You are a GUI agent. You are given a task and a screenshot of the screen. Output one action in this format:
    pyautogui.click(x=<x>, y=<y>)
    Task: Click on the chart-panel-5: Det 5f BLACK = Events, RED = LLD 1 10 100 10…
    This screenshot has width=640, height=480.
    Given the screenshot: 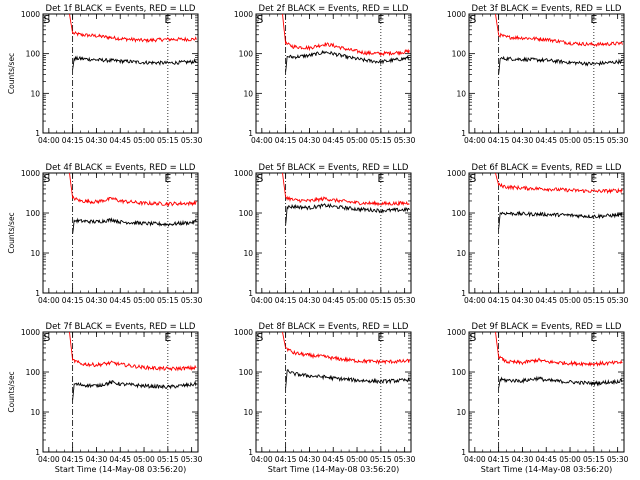 What is the action you would take?
    pyautogui.click(x=325, y=234)
    